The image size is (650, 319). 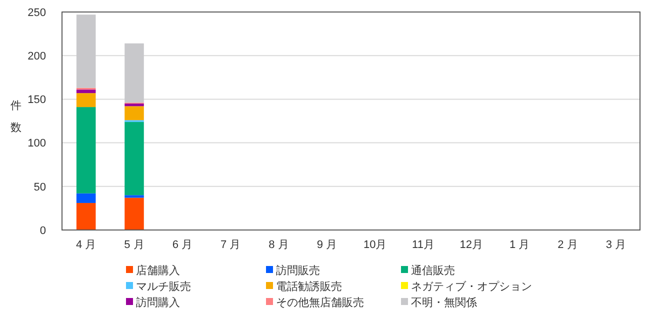 I want to click on y-axis-title: 件数, so click(x=16, y=117).